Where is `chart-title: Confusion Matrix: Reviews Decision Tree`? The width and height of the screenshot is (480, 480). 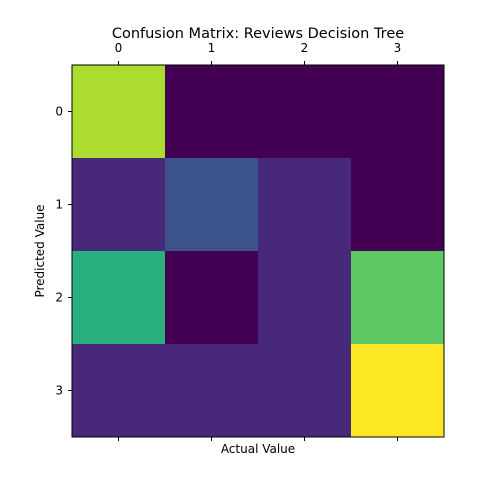
chart-title: Confusion Matrix: Reviews Decision Tree is located at coordinates (258, 34).